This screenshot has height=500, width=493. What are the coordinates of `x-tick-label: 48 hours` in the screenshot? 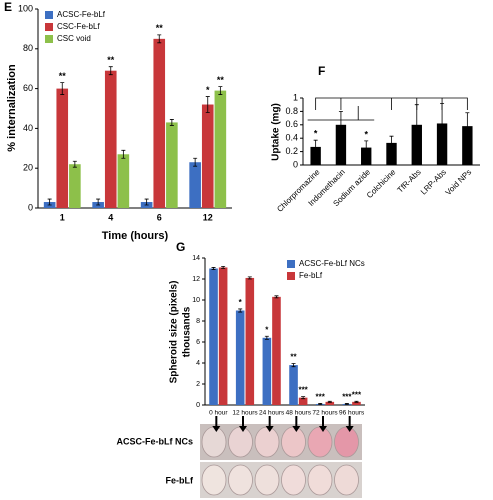 It's located at (299, 413).